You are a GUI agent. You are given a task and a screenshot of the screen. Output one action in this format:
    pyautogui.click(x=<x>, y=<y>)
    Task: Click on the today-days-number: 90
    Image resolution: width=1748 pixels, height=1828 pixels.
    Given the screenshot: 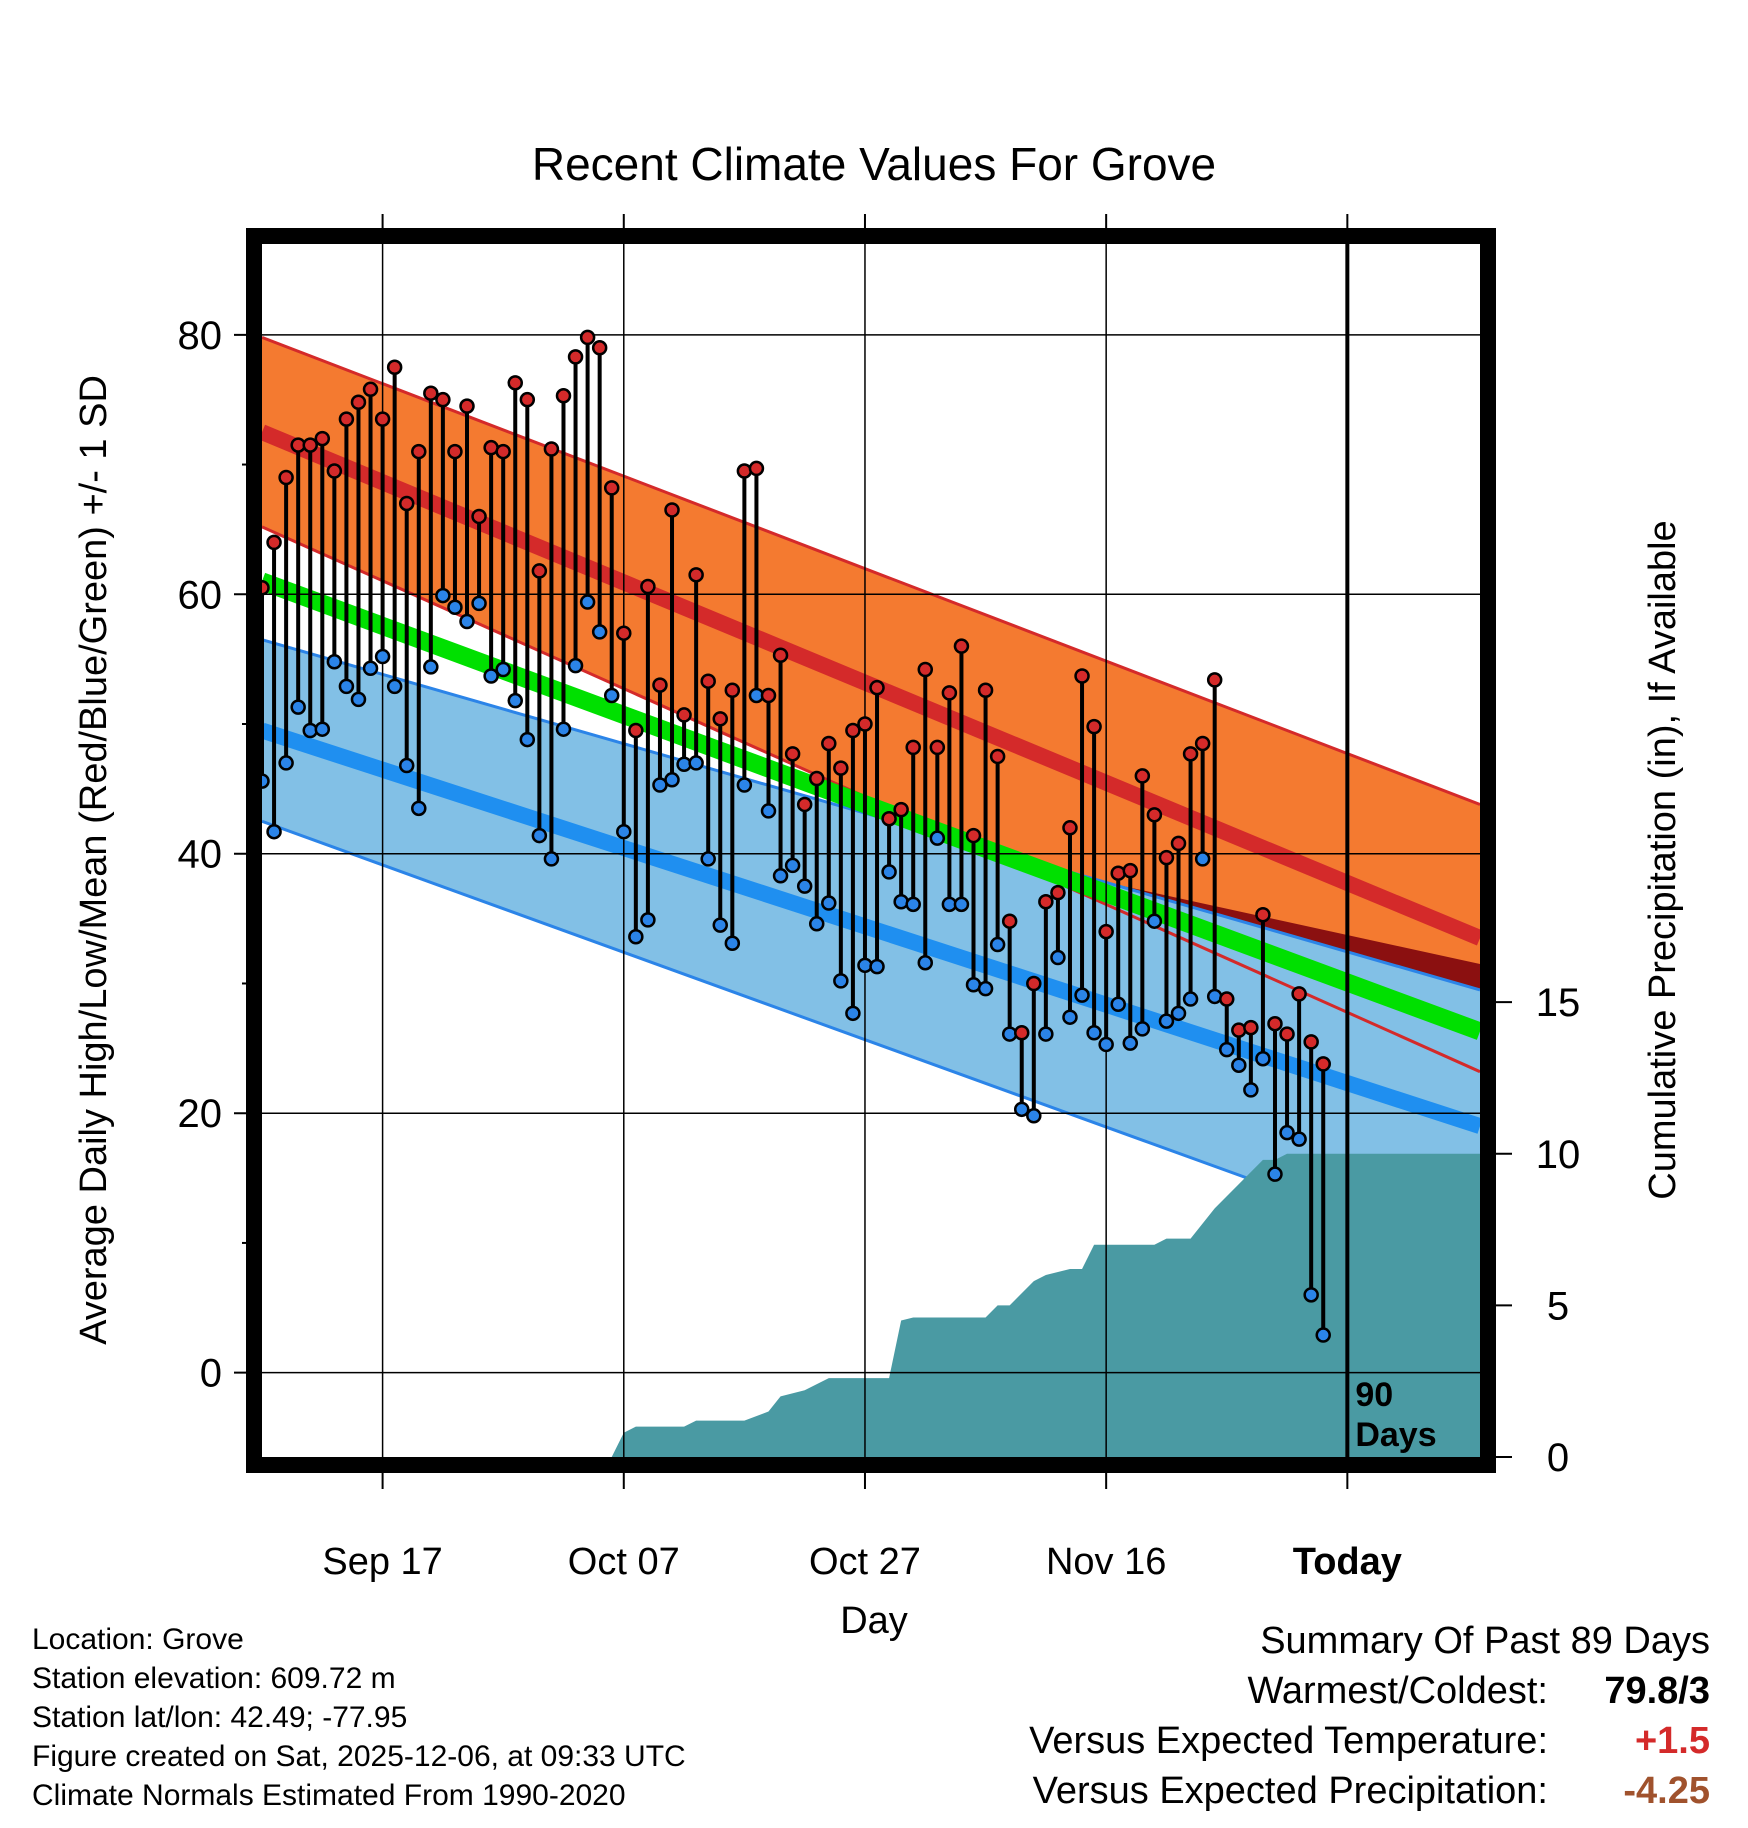 What is the action you would take?
    pyautogui.click(x=1374, y=1395)
    